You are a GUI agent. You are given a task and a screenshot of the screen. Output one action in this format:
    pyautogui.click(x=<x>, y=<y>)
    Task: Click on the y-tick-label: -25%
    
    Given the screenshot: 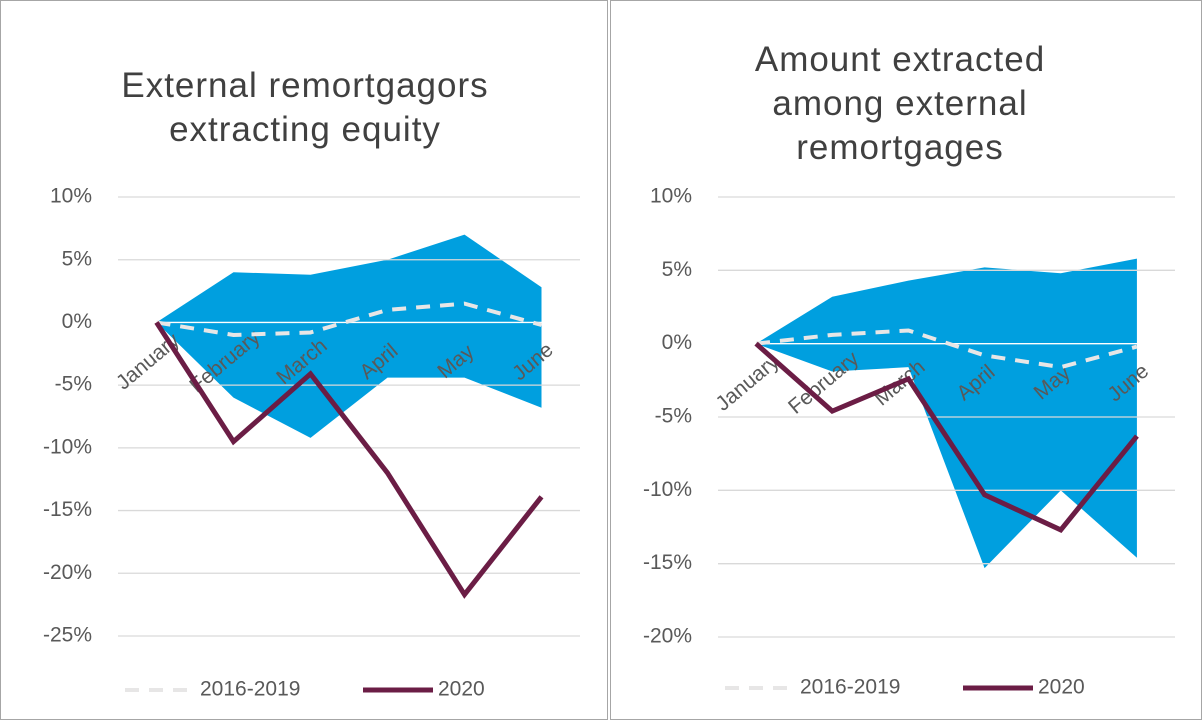 What is the action you would take?
    pyautogui.click(x=67, y=635)
    